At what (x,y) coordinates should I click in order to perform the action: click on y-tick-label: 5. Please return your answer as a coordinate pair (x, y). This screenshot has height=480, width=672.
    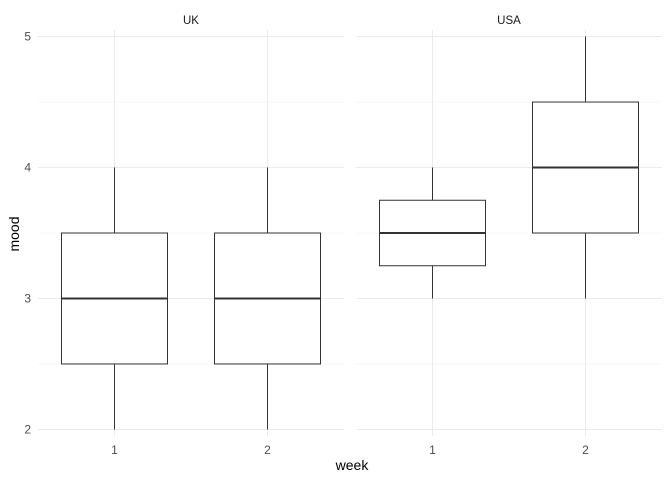
    Looking at the image, I should click on (27, 37).